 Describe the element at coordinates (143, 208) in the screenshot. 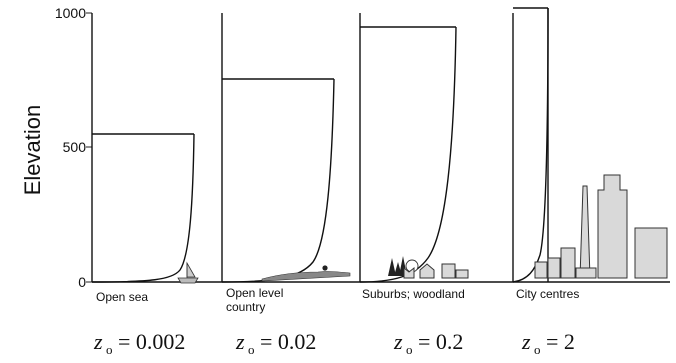

I see `panel-open-sea-wind-profile` at that location.